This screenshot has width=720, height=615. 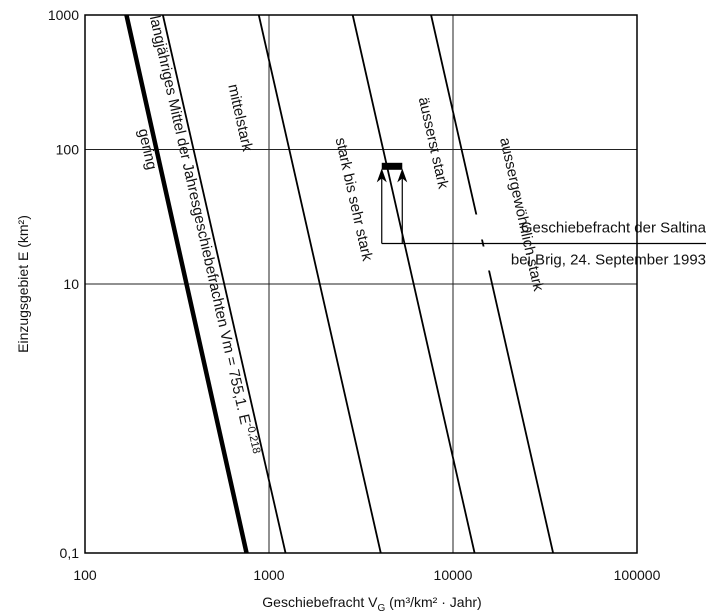 What do you see at coordinates (637, 575) in the screenshot?
I see `x-tick-label: 100000` at bounding box center [637, 575].